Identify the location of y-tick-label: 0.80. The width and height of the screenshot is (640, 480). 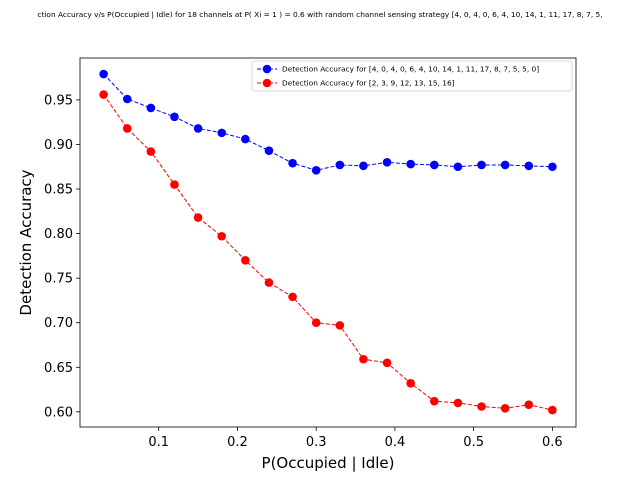
(58, 234).